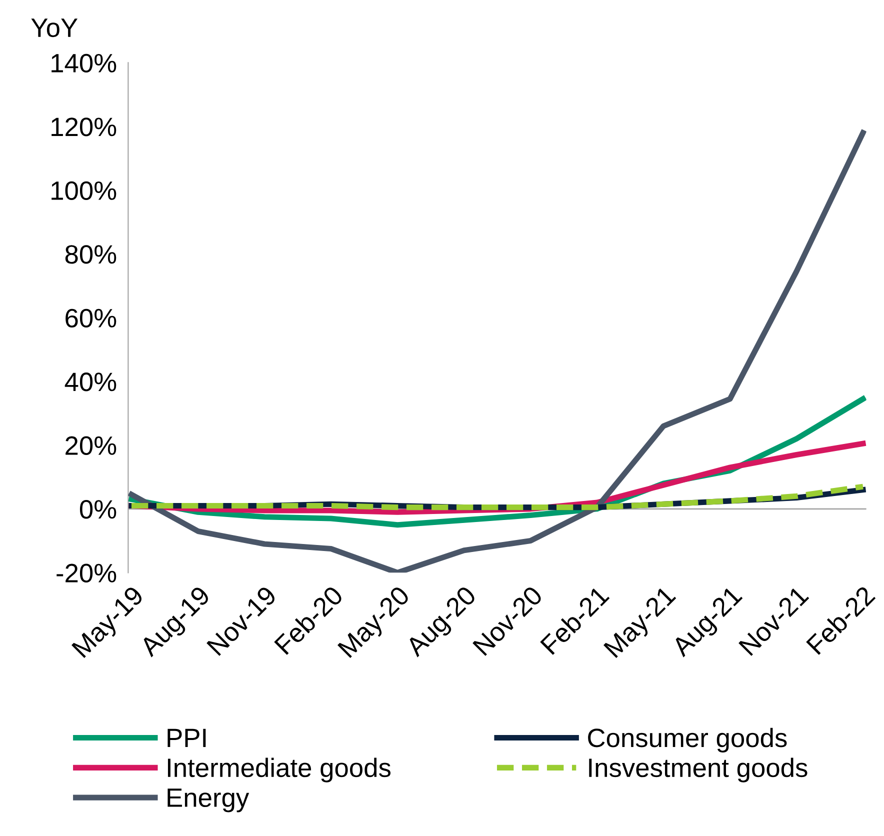  I want to click on y-tick-label: 20%, so click(91, 445).